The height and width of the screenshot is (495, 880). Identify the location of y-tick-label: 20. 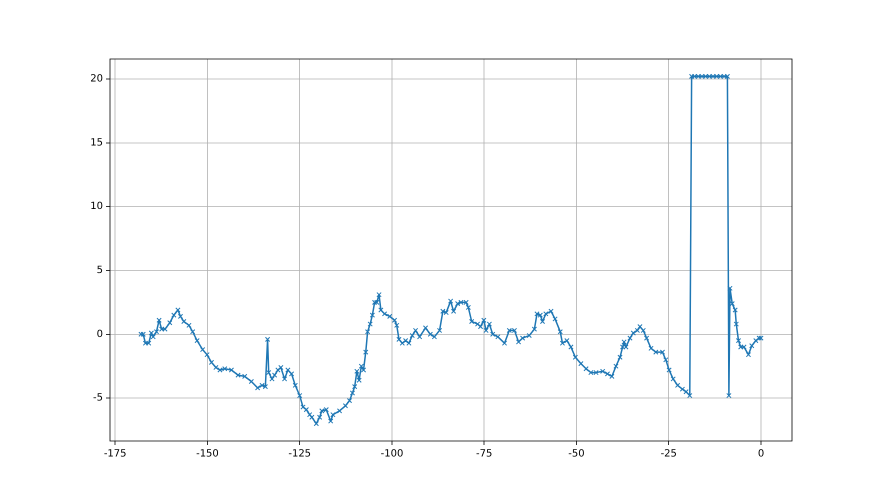
(96, 79).